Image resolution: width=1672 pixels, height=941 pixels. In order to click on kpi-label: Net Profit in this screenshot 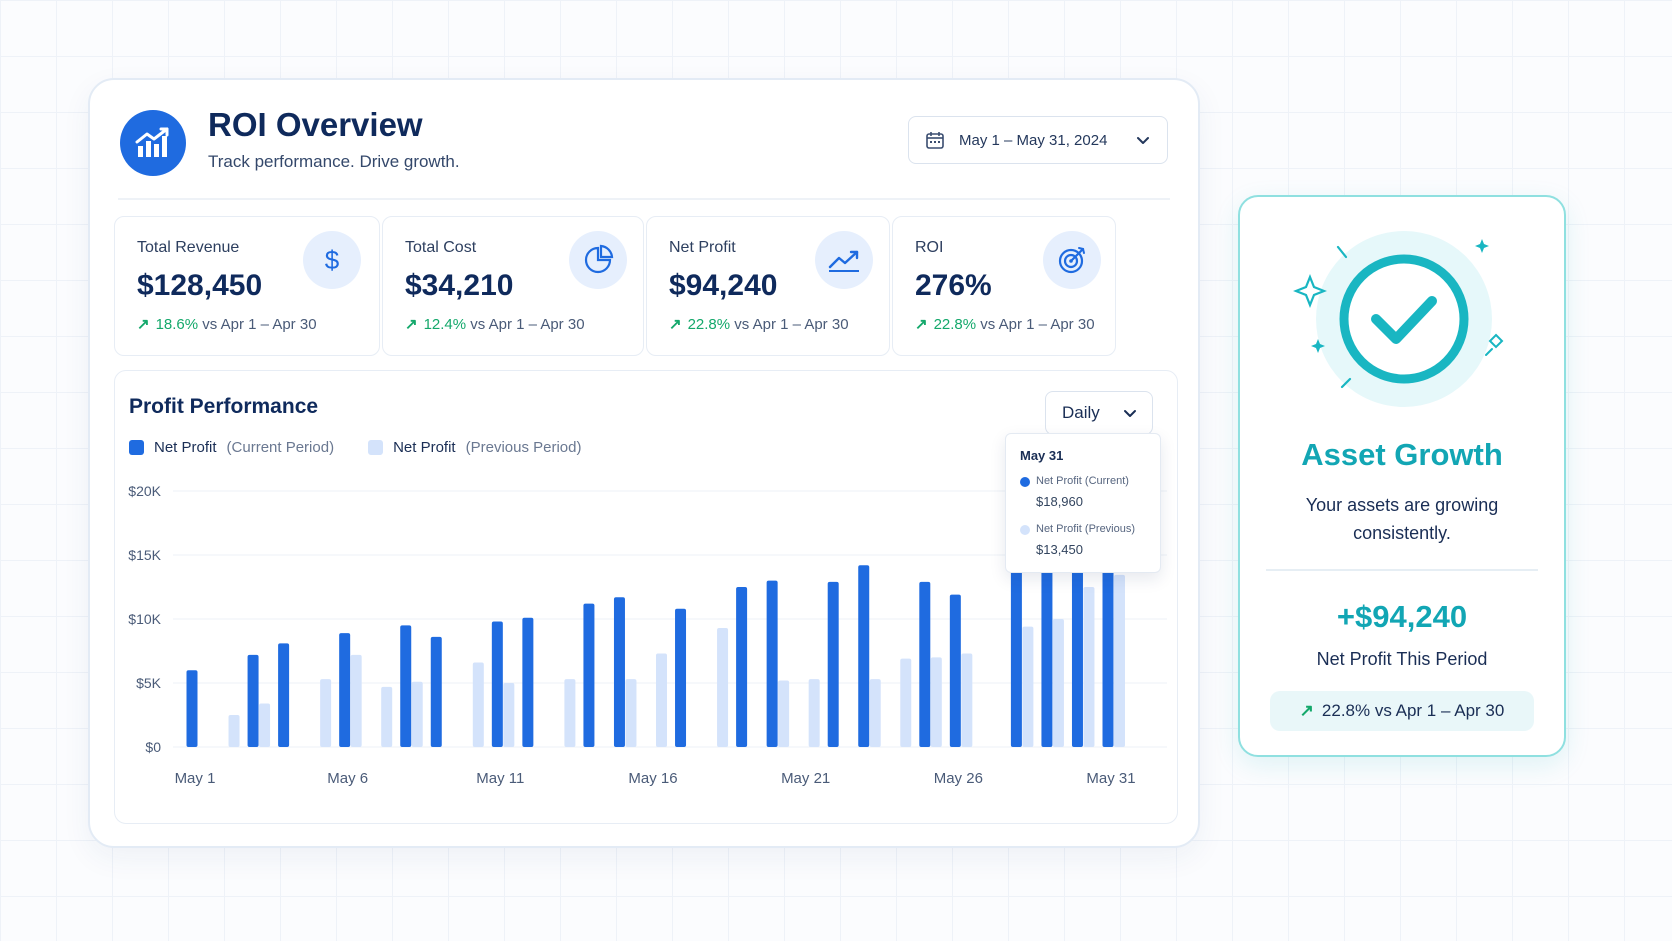, I will do `click(702, 247)`.